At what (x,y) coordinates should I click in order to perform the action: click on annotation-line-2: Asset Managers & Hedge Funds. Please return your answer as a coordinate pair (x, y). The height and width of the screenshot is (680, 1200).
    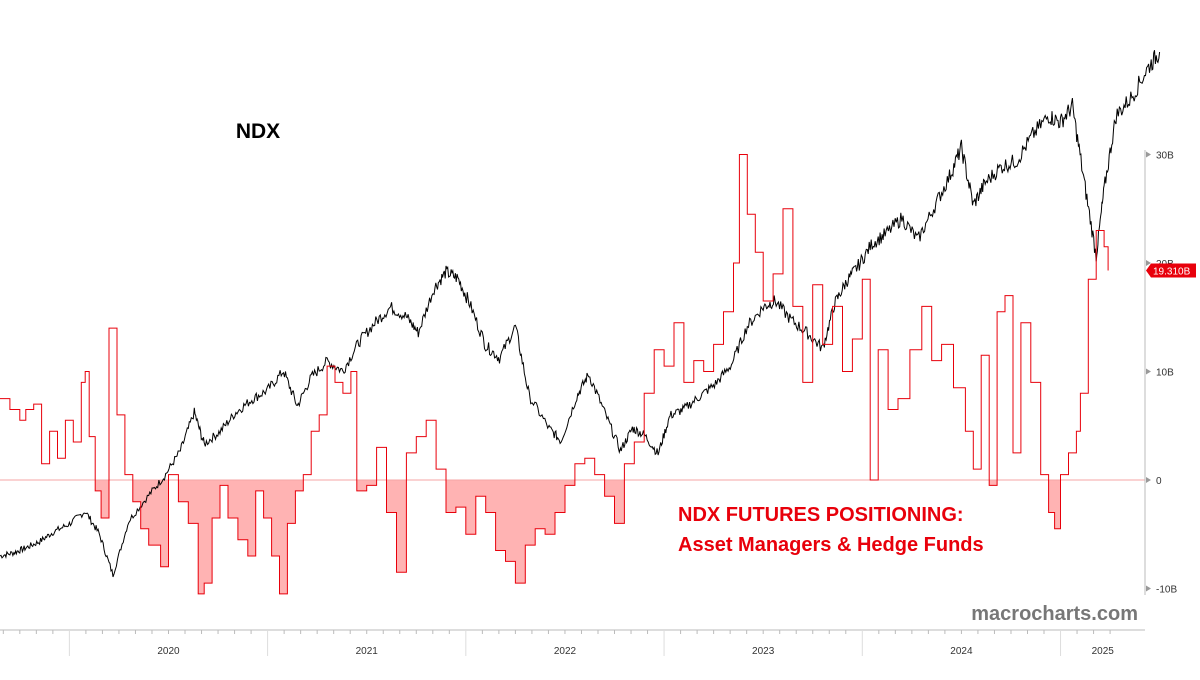
    Looking at the image, I should click on (831, 545).